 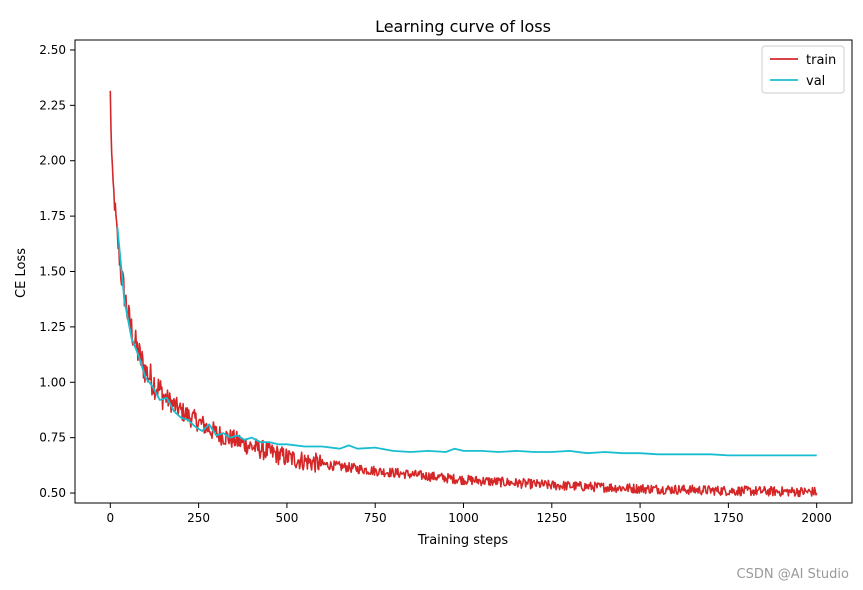 I want to click on legend: train val, so click(x=803, y=69).